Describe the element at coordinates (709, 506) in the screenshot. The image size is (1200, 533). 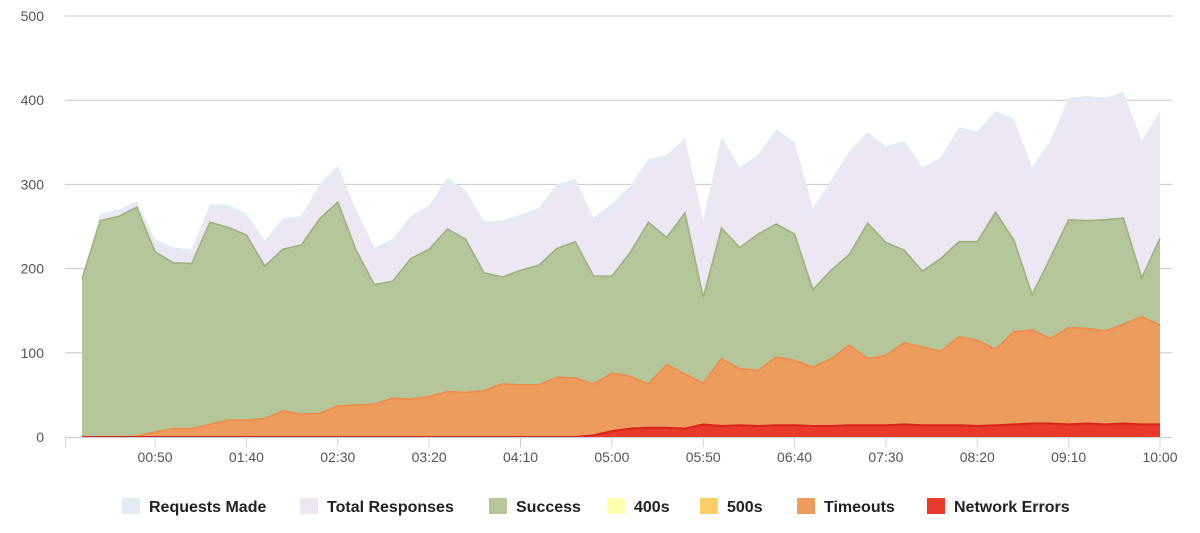
I see `legend-swatch-500s` at that location.